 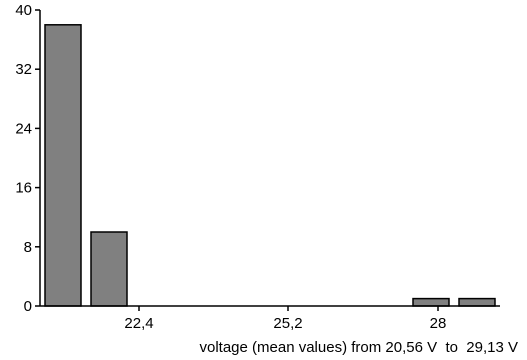 I want to click on y-tick-label: 8, so click(x=28, y=247).